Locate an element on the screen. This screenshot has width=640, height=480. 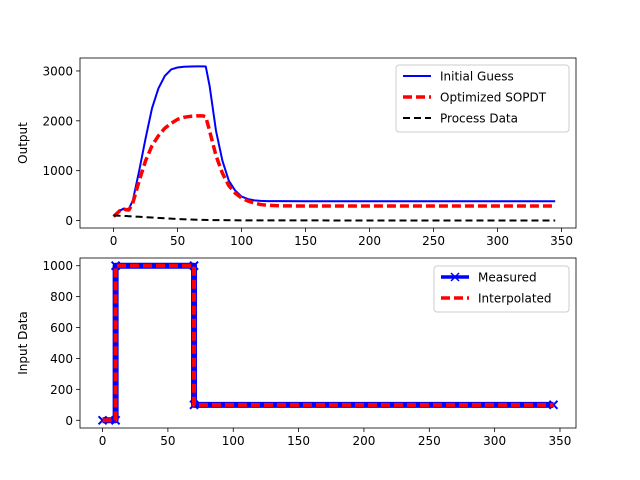
y-tick-label: 200 is located at coordinates (61, 390).